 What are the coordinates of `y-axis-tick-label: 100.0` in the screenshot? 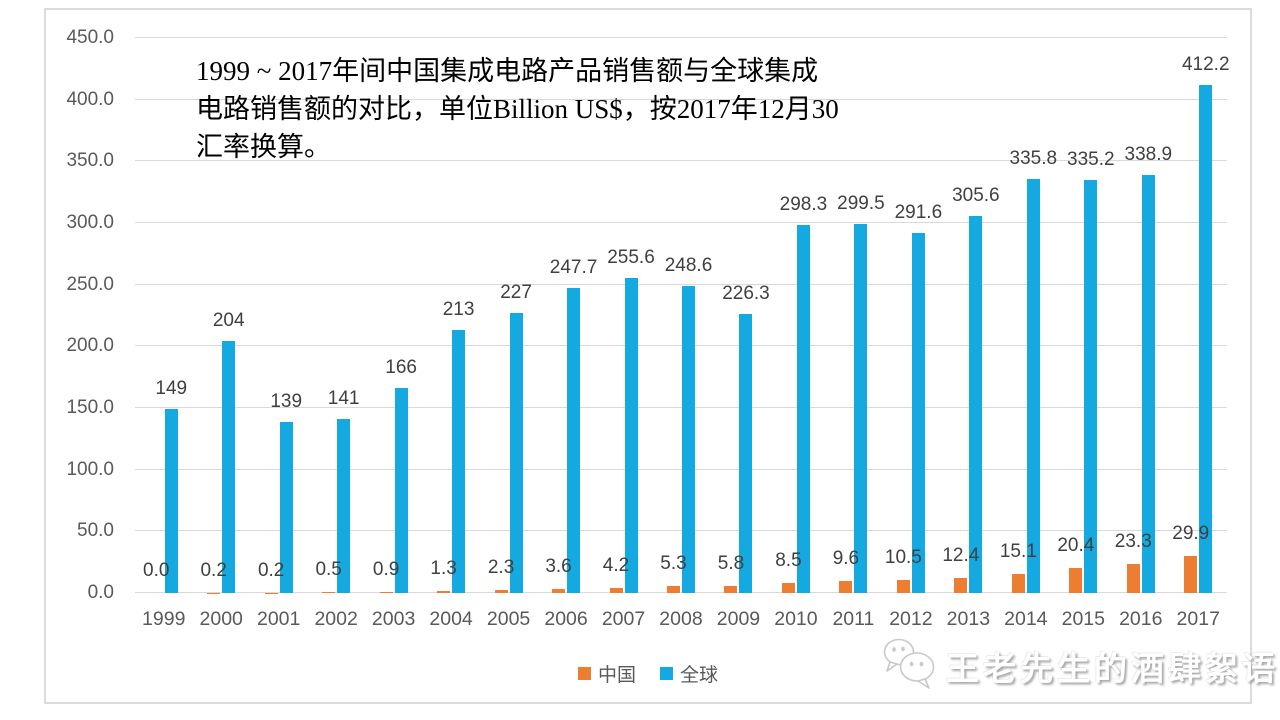 It's located at (90, 469).